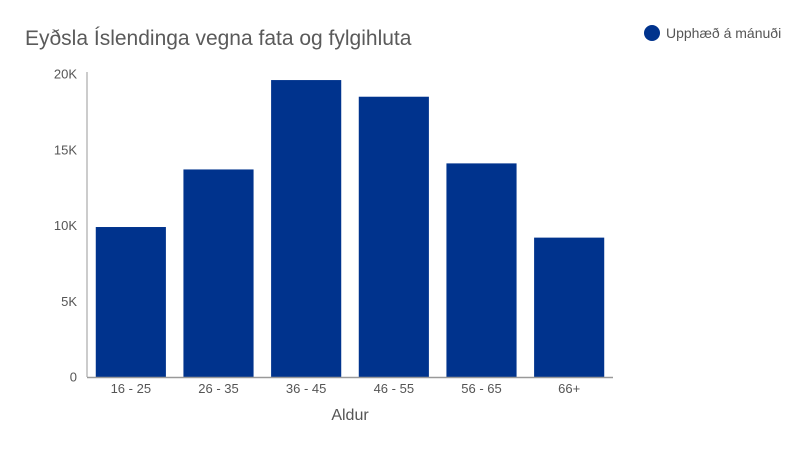 The image size is (800, 450). I want to click on legend-label: Upphæð á mánuði, so click(724, 33).